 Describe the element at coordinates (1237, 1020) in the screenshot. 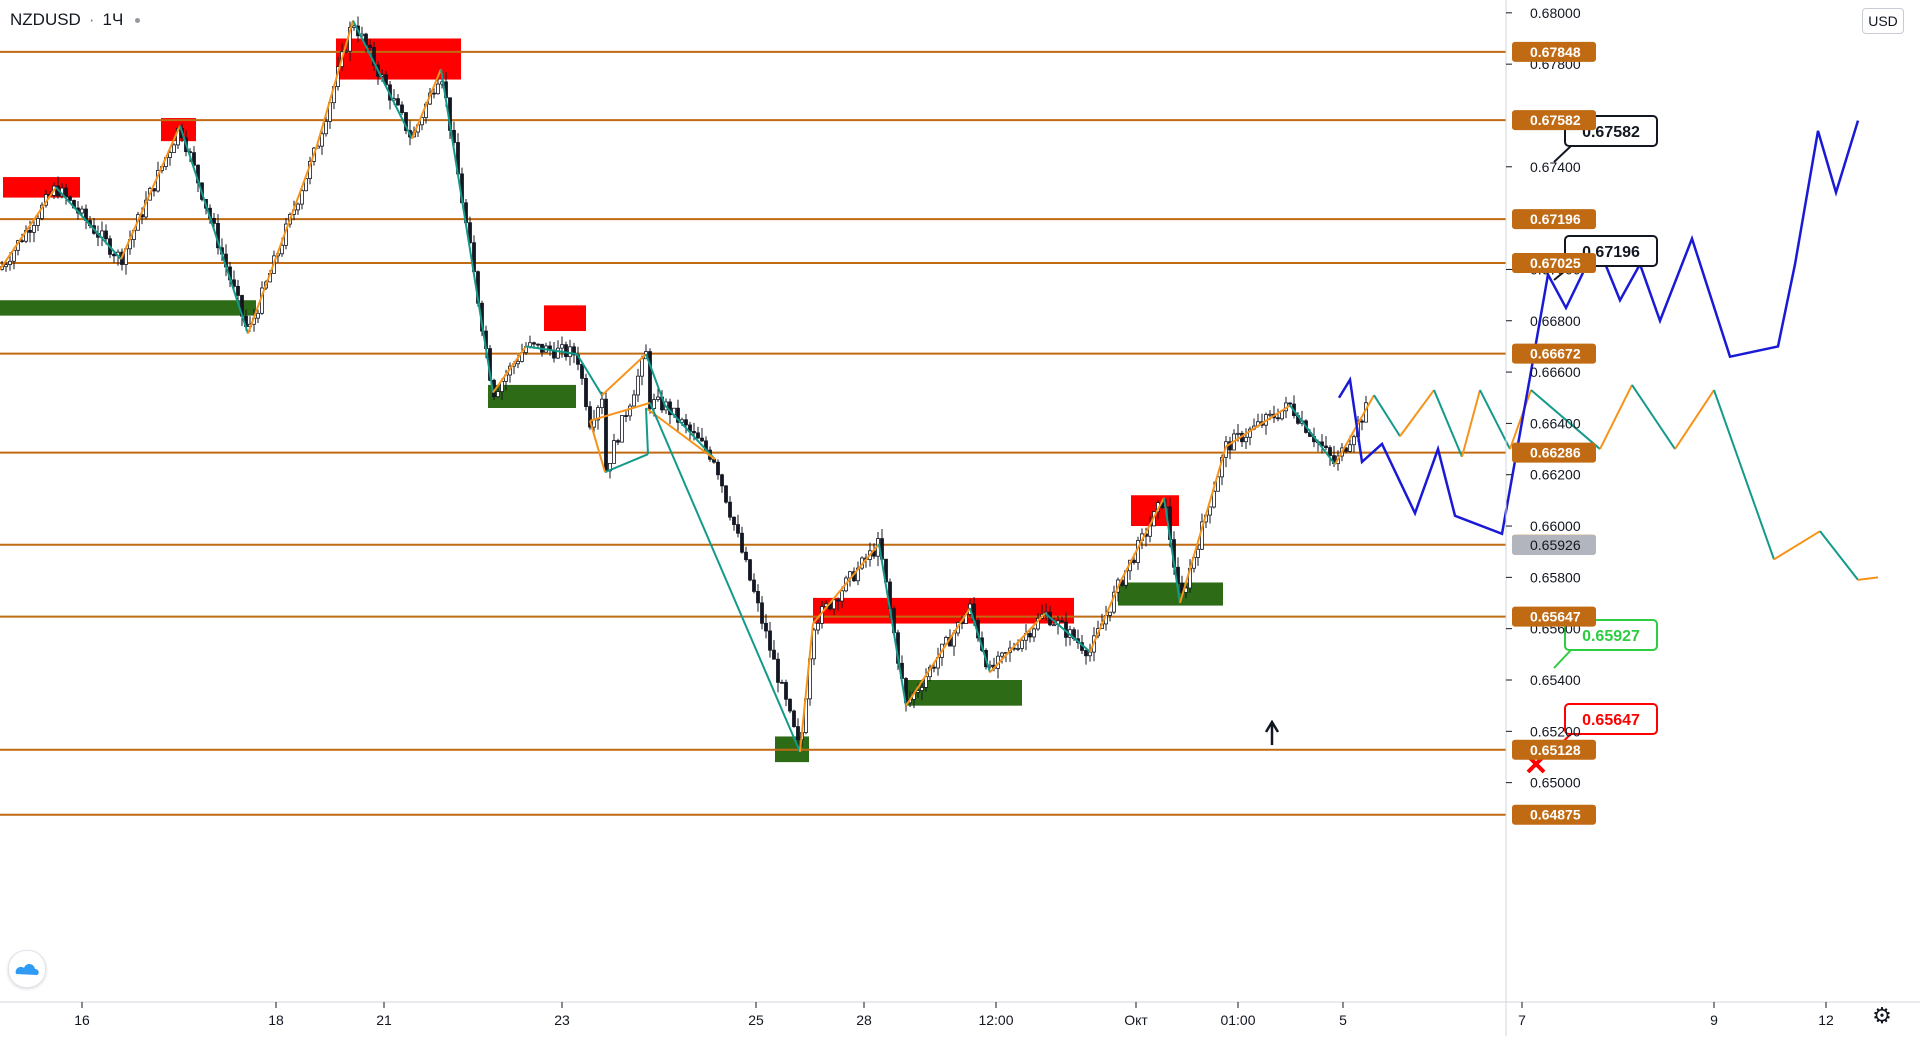

I see `time-tick-label-8: 01:00` at that location.